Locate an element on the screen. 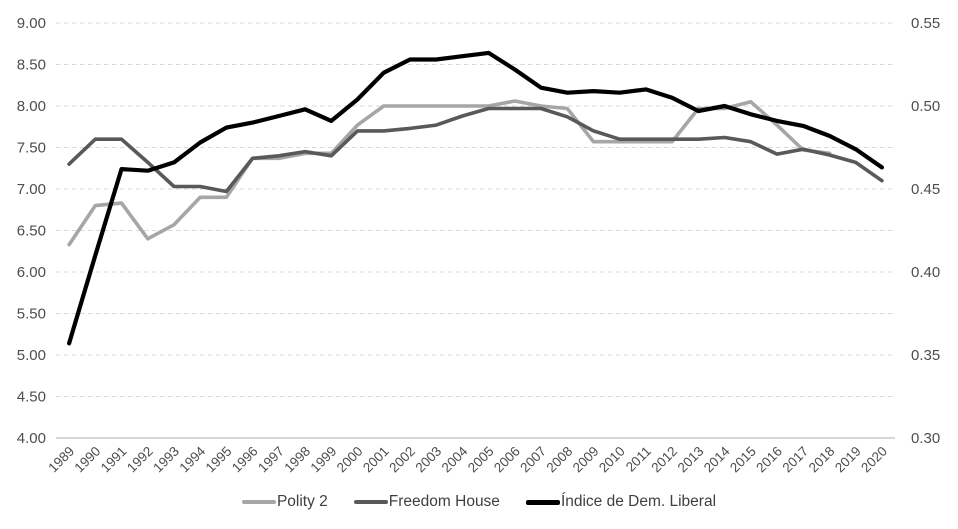  x-axis-tick-label: 2018 is located at coordinates (822, 460).